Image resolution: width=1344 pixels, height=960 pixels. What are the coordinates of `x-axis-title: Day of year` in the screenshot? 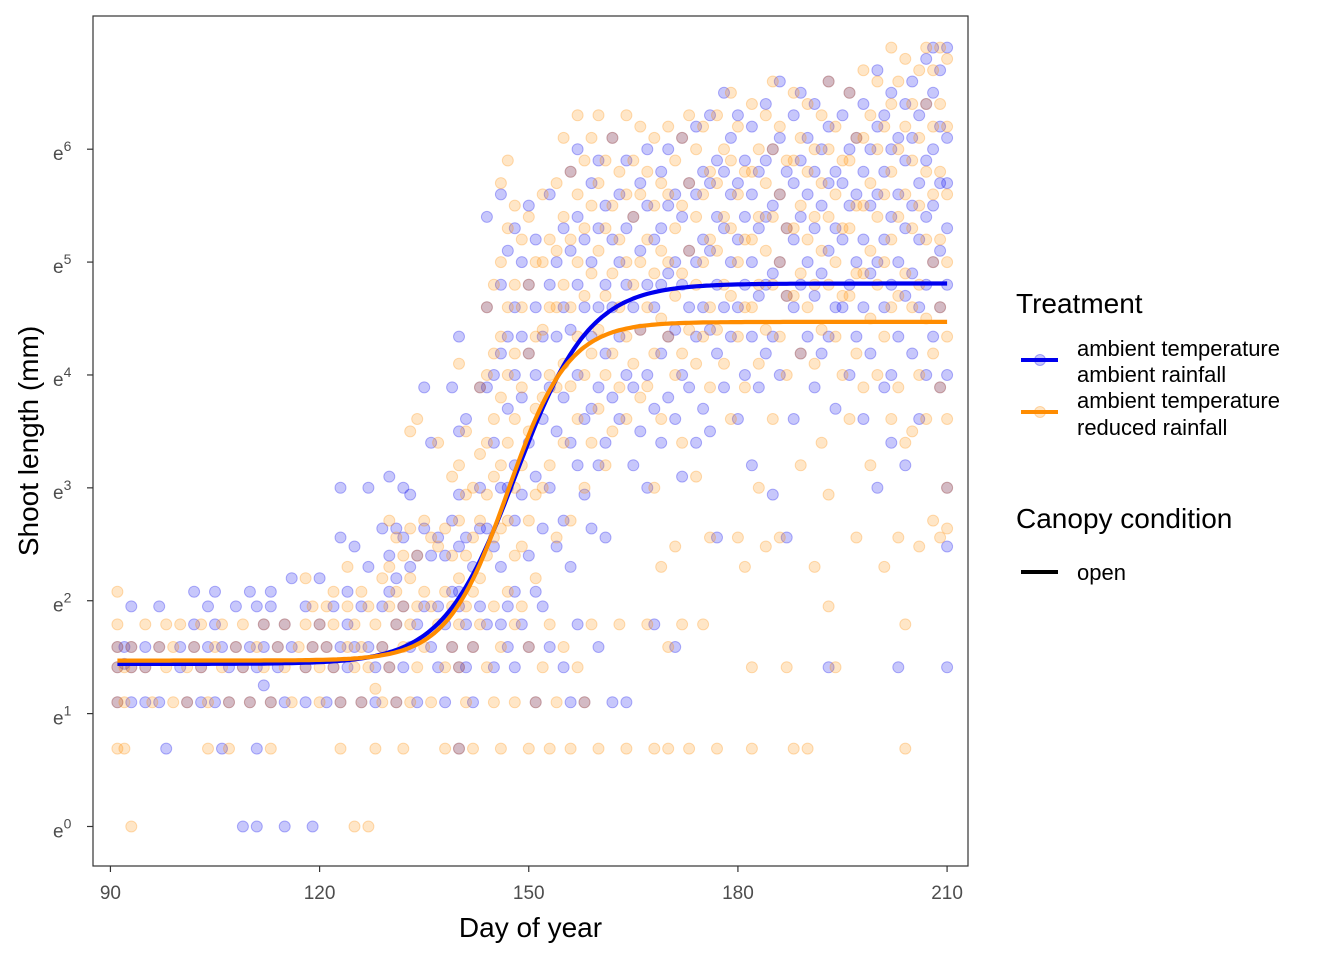 It's located at (530, 927).